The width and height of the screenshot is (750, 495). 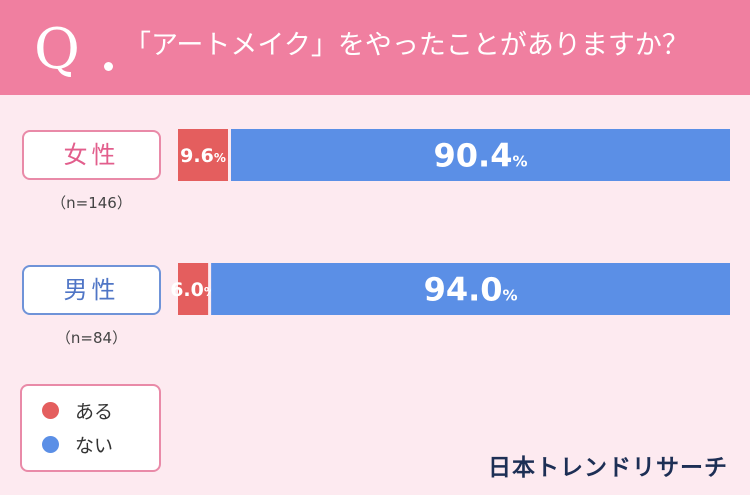 I want to click on sample-size-male: （n=84）, so click(x=91, y=338).